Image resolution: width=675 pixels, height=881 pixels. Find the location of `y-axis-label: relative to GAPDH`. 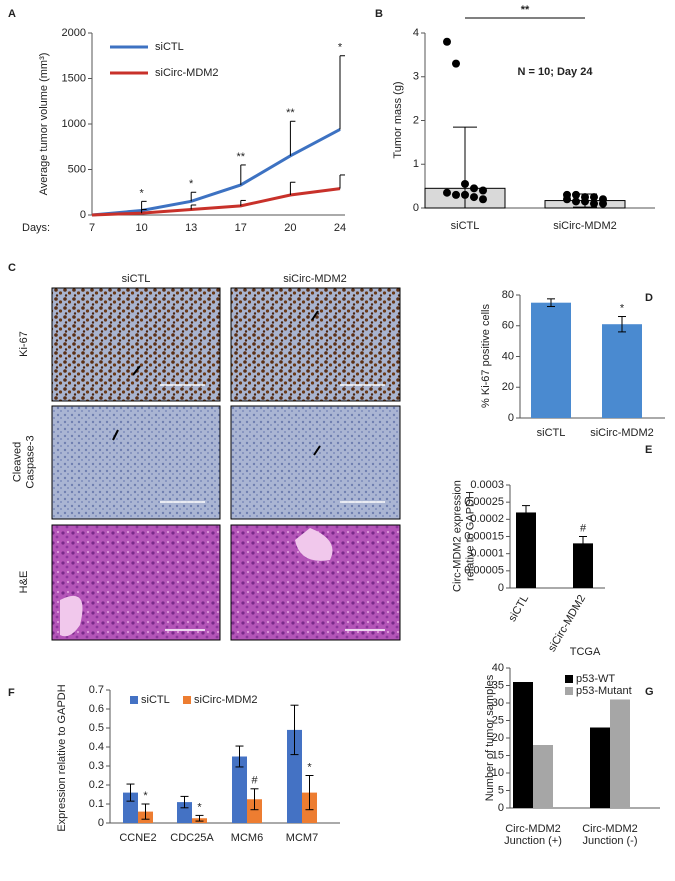

y-axis-label: relative to GAPDH is located at coordinates (470, 536).